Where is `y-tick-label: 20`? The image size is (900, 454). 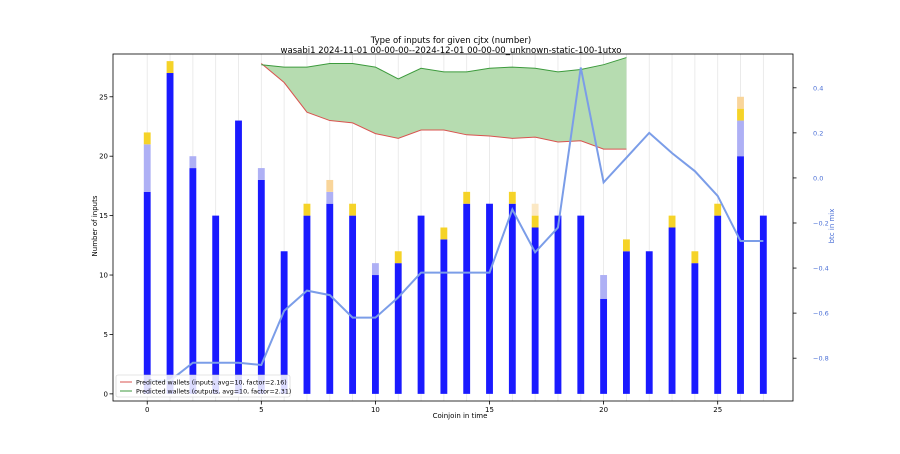 y-tick-label: 20 is located at coordinates (103, 157).